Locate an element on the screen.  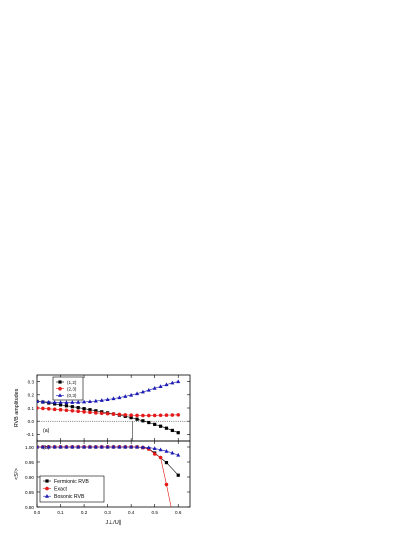
y-axis-label: <S²> is located at coordinates (17, 474).